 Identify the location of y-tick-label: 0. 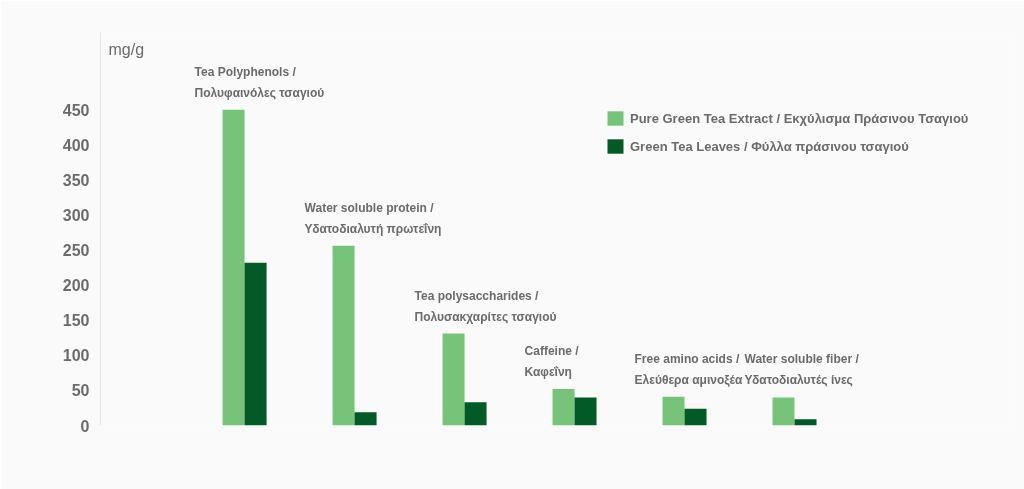
(85, 426).